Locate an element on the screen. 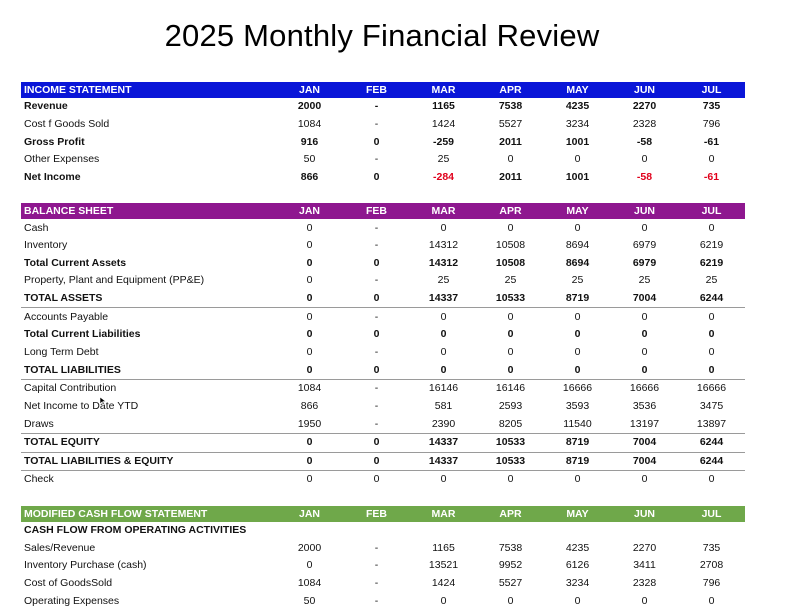  row-label: Gross Profit is located at coordinates (54, 141).